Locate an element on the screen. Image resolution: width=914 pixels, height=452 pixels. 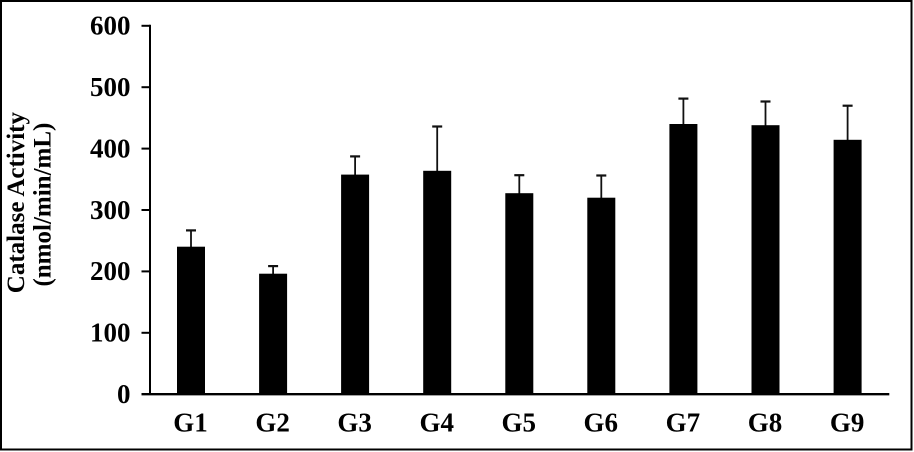
svg-text: G7 is located at coordinates (683, 422).